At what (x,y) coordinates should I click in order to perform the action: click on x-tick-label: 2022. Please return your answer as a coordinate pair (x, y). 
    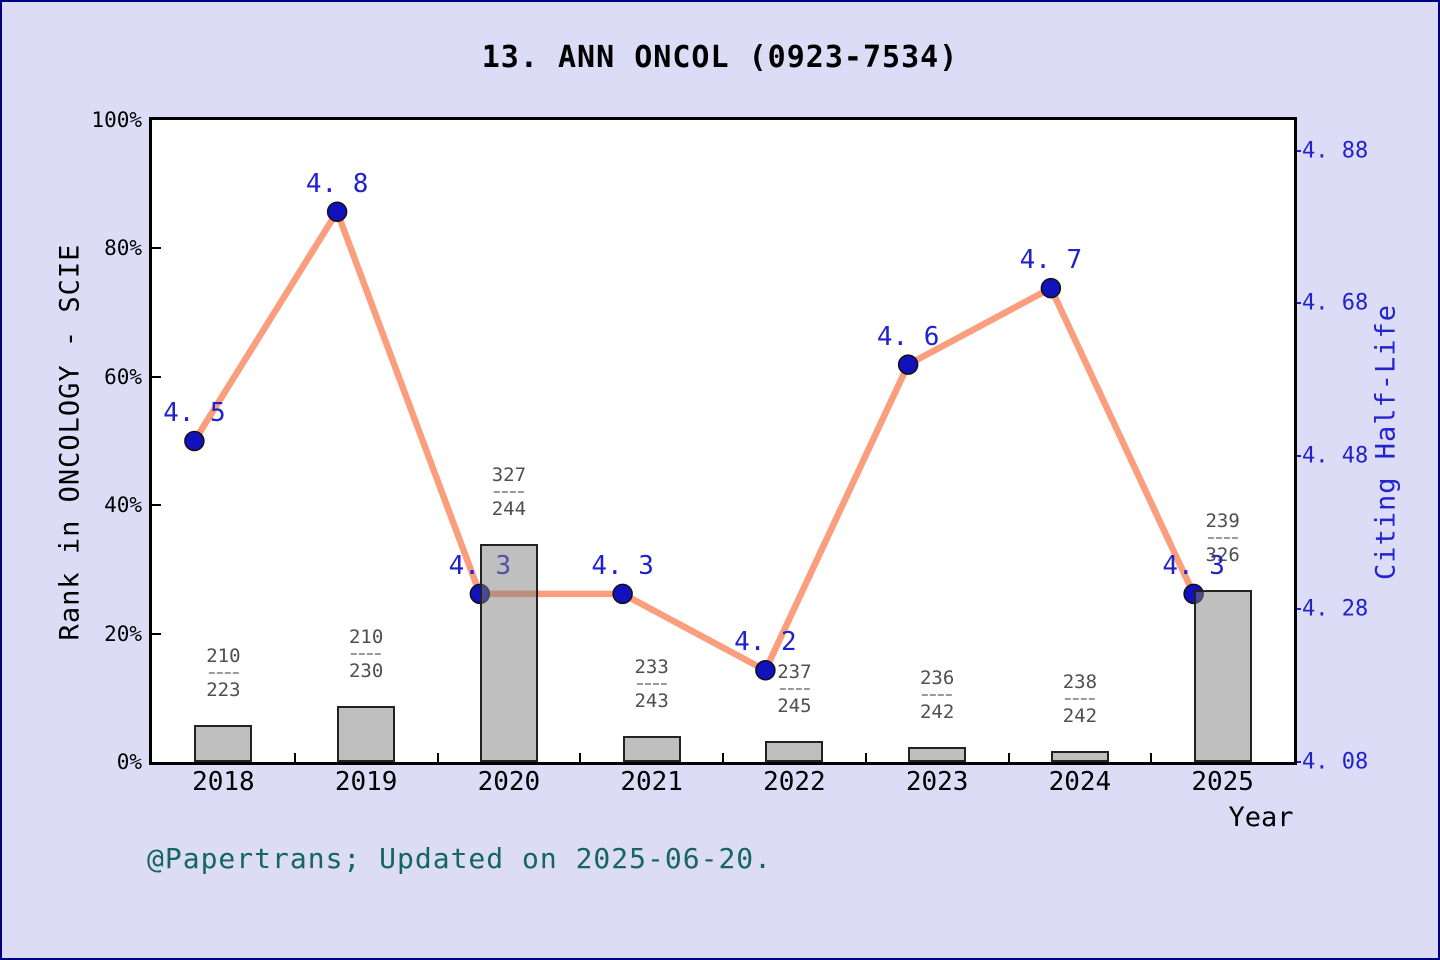
    Looking at the image, I should click on (794, 782).